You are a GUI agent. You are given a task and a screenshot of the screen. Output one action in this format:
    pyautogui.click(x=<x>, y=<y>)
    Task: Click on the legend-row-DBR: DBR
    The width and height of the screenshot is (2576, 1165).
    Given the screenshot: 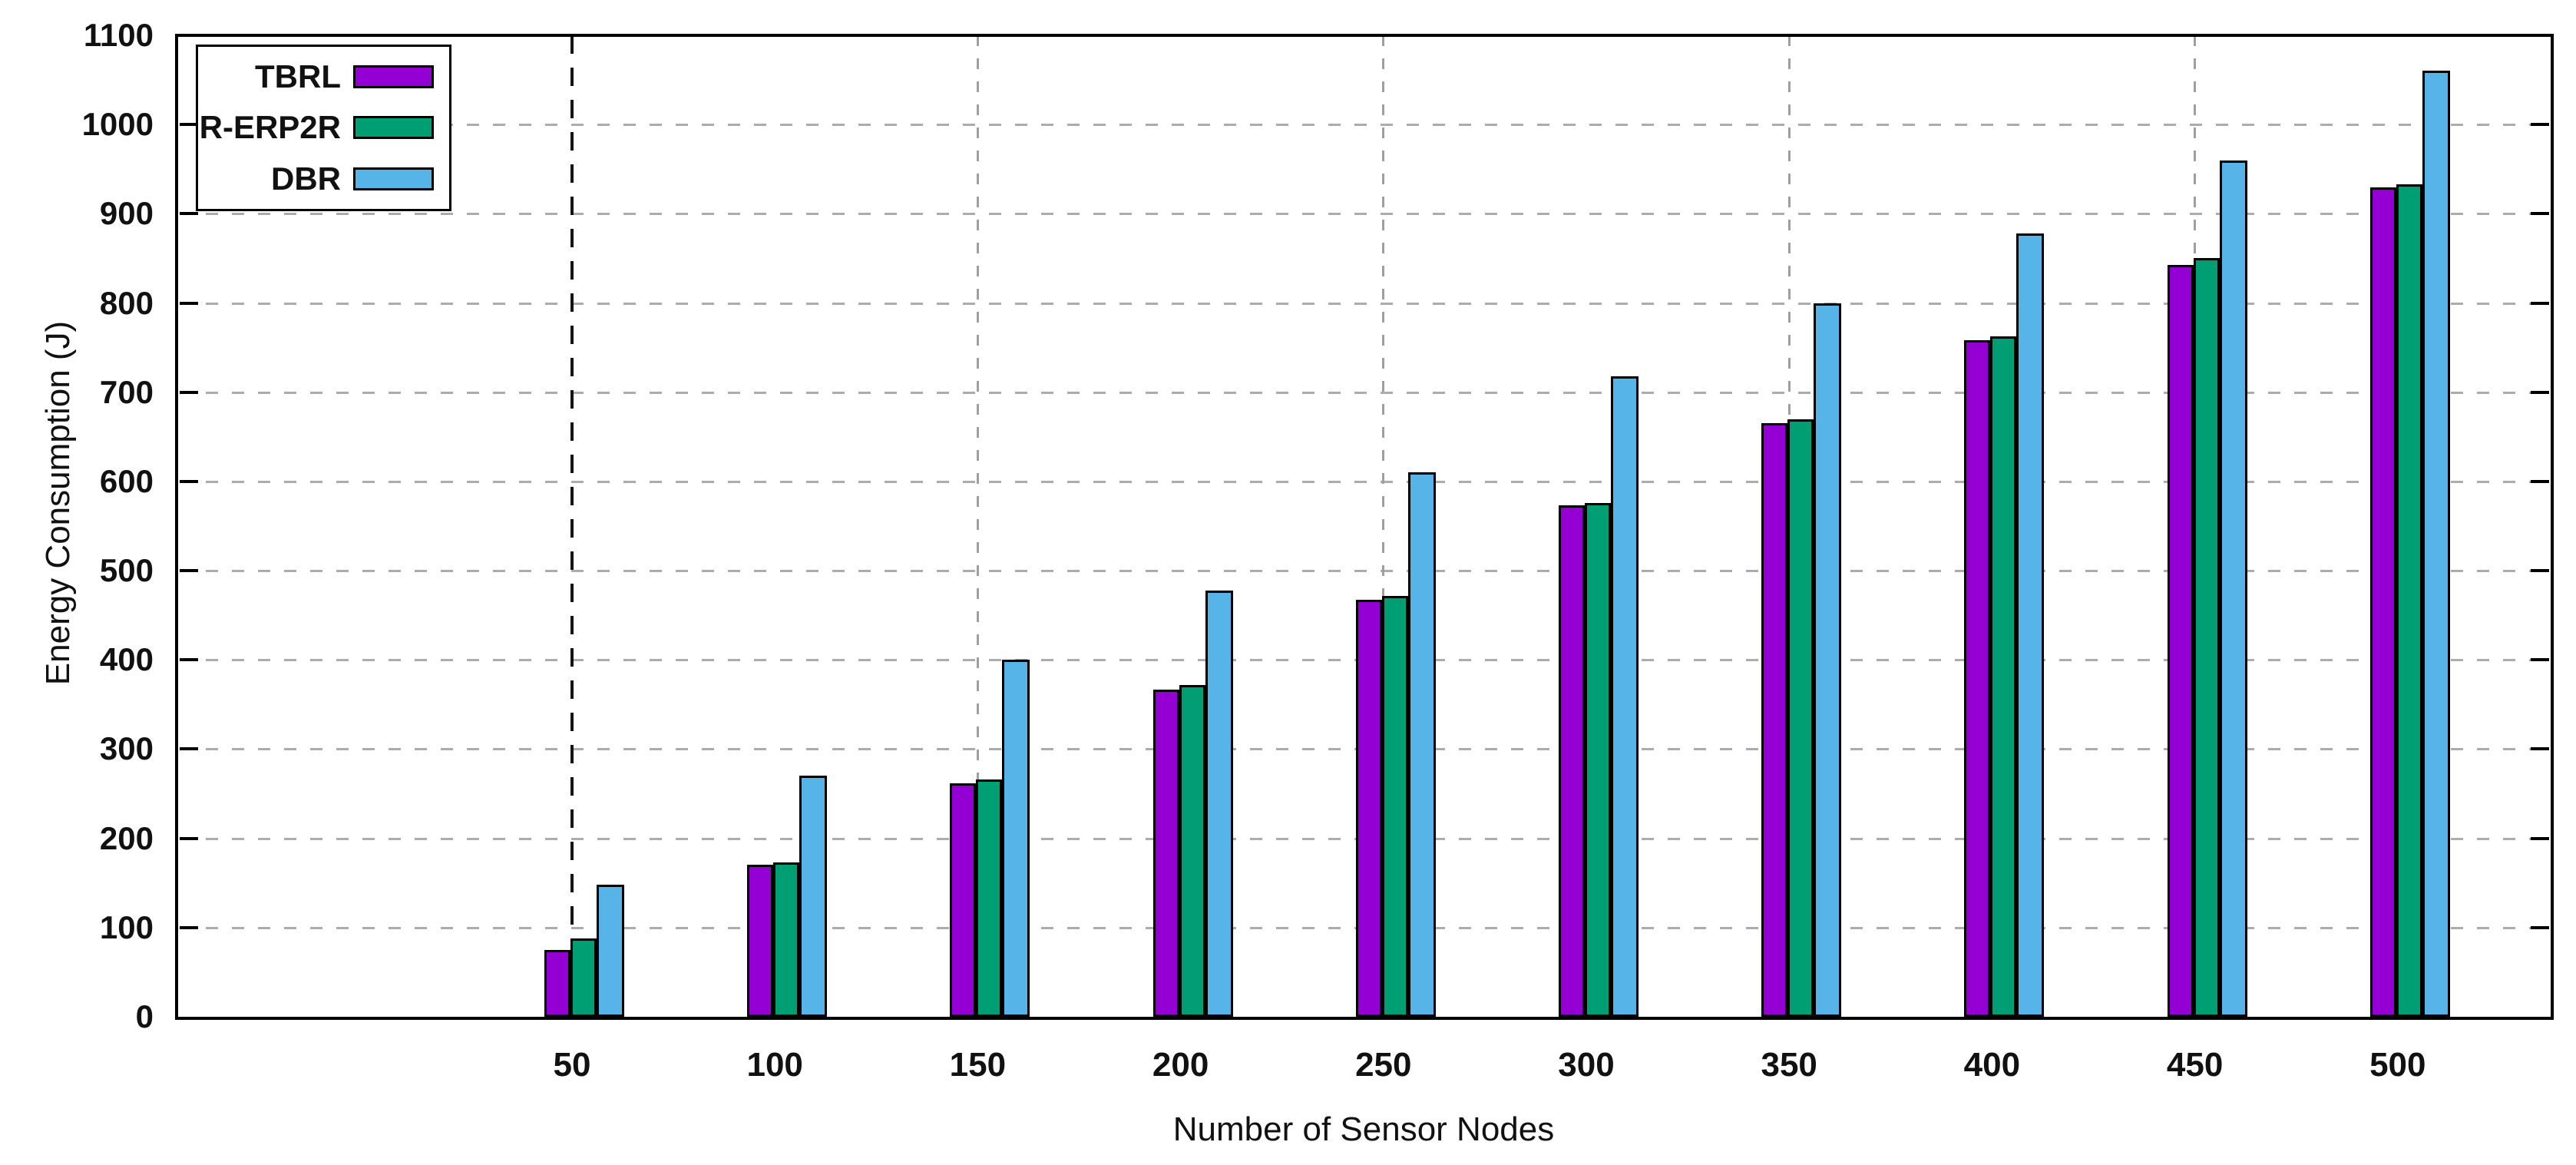 What is the action you would take?
    pyautogui.click(x=323, y=179)
    